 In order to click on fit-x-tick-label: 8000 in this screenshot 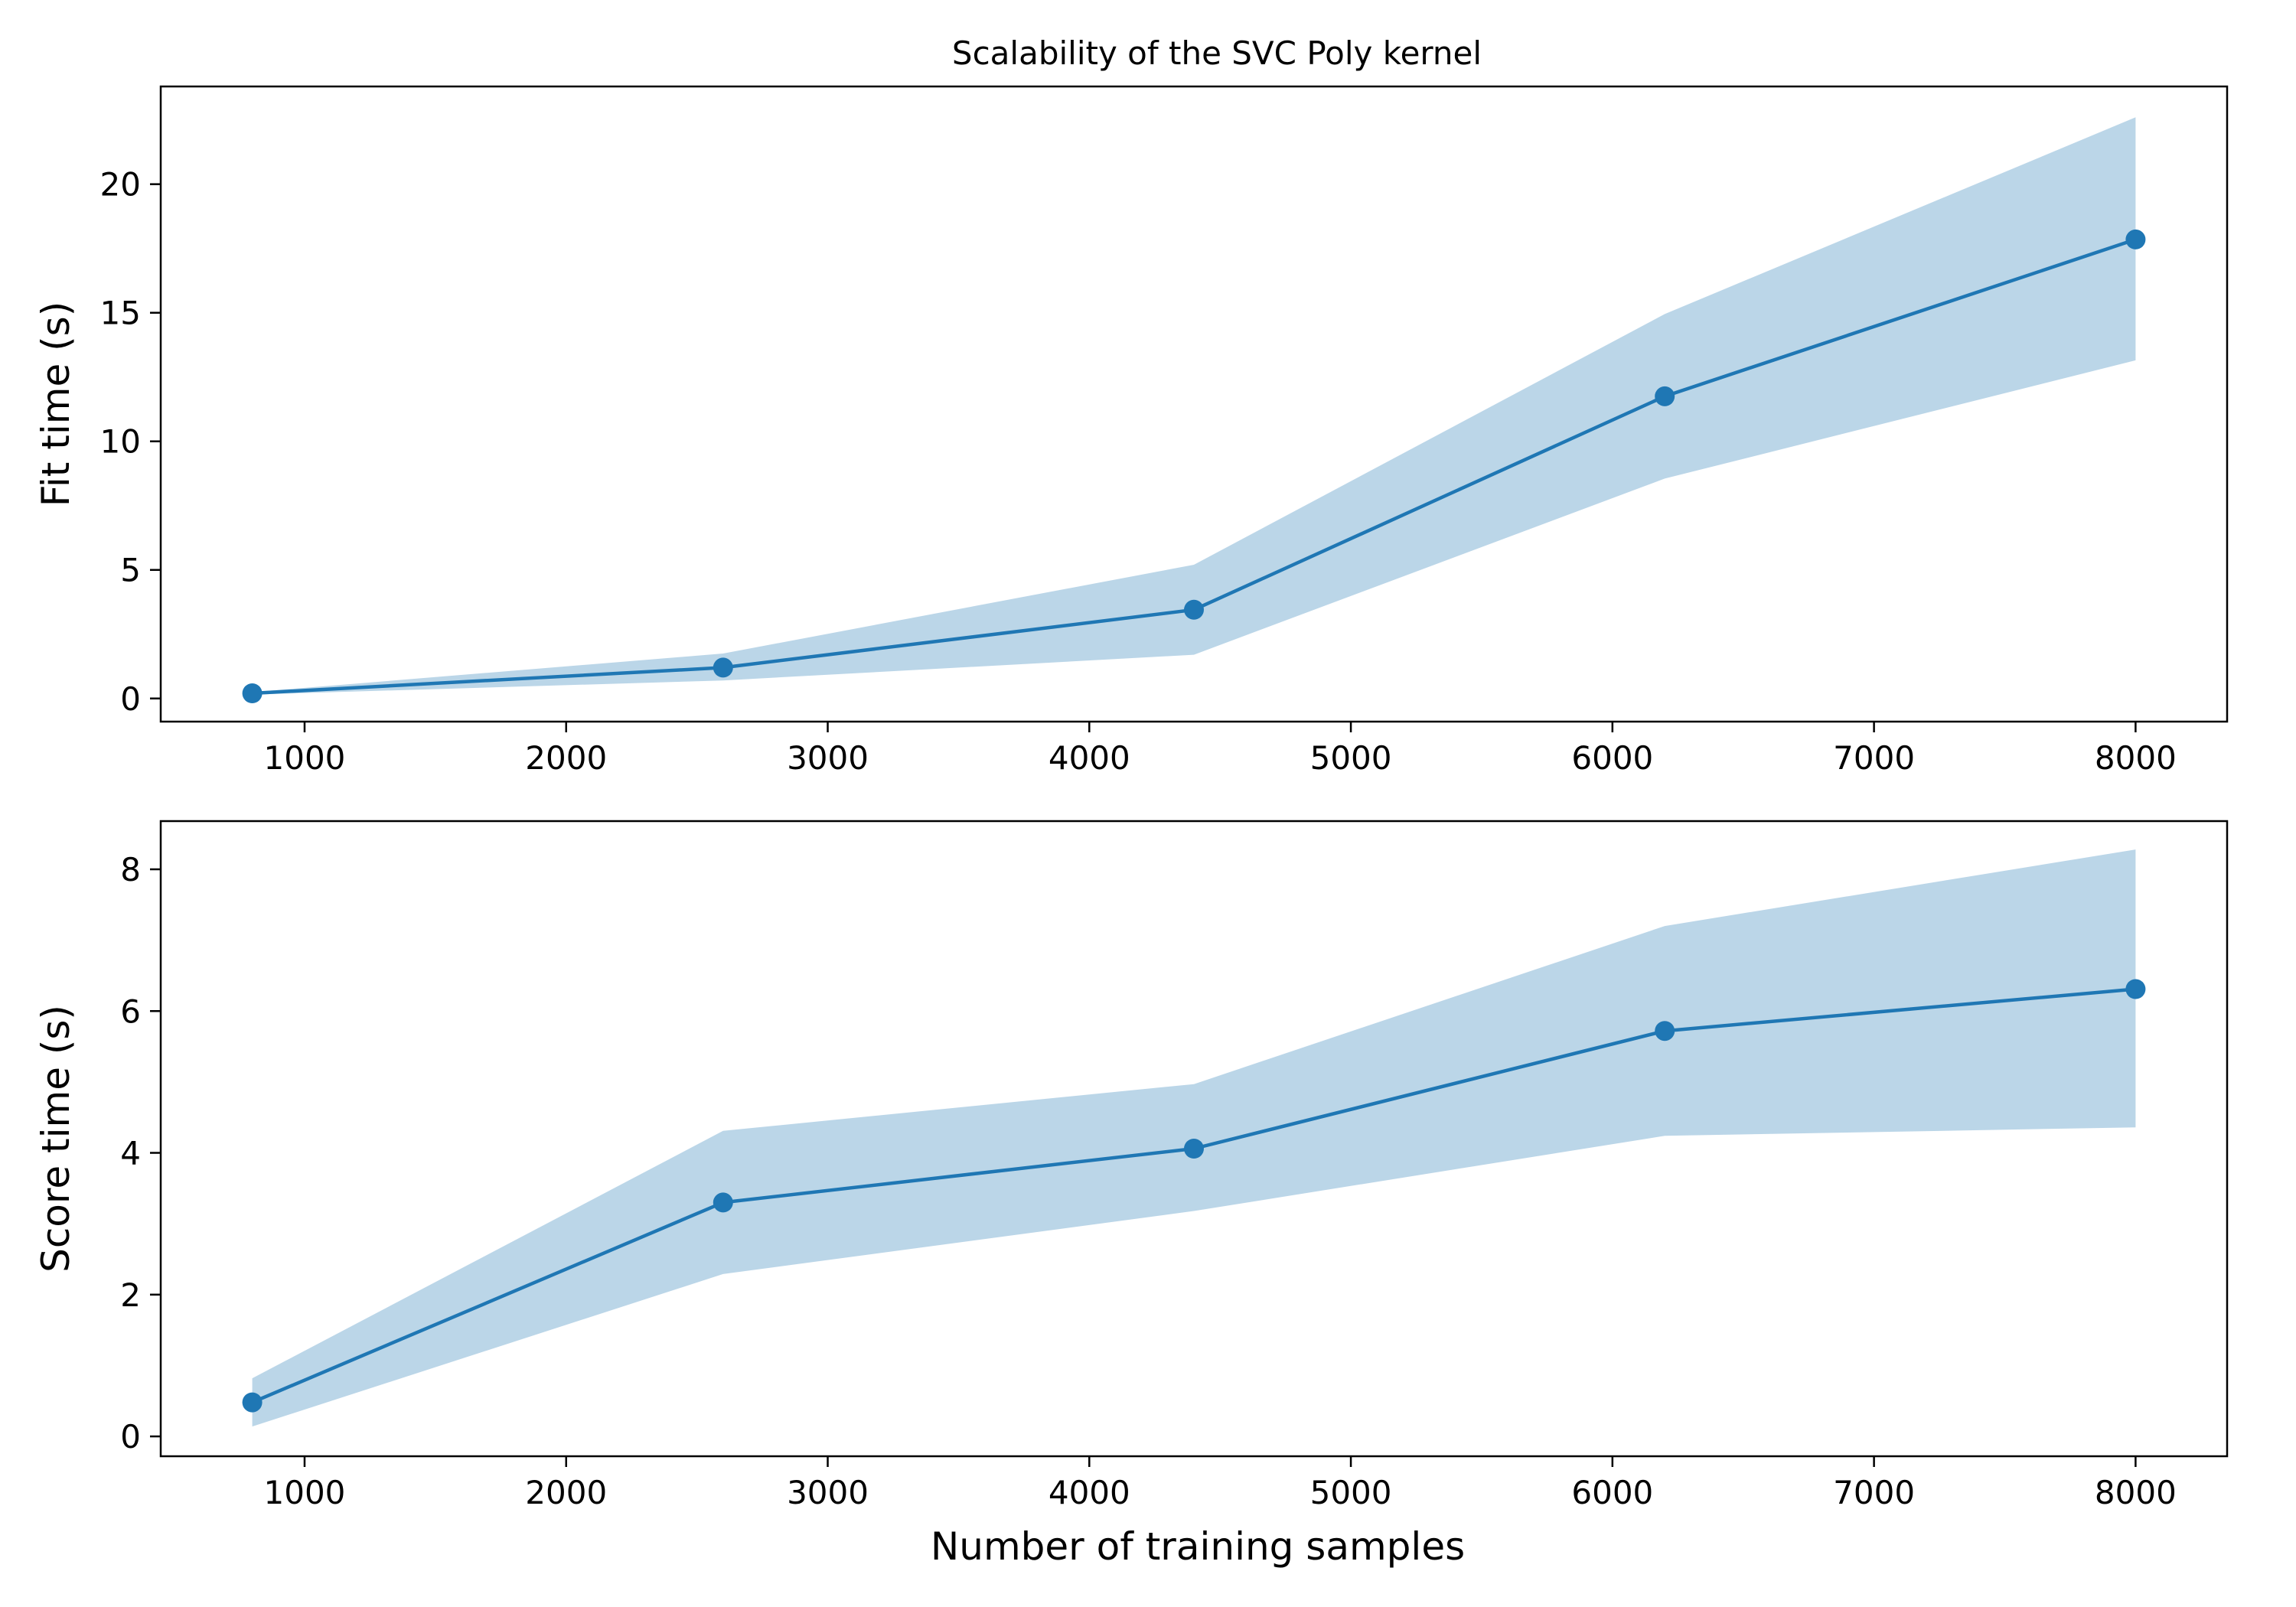, I will do `click(2136, 758)`.